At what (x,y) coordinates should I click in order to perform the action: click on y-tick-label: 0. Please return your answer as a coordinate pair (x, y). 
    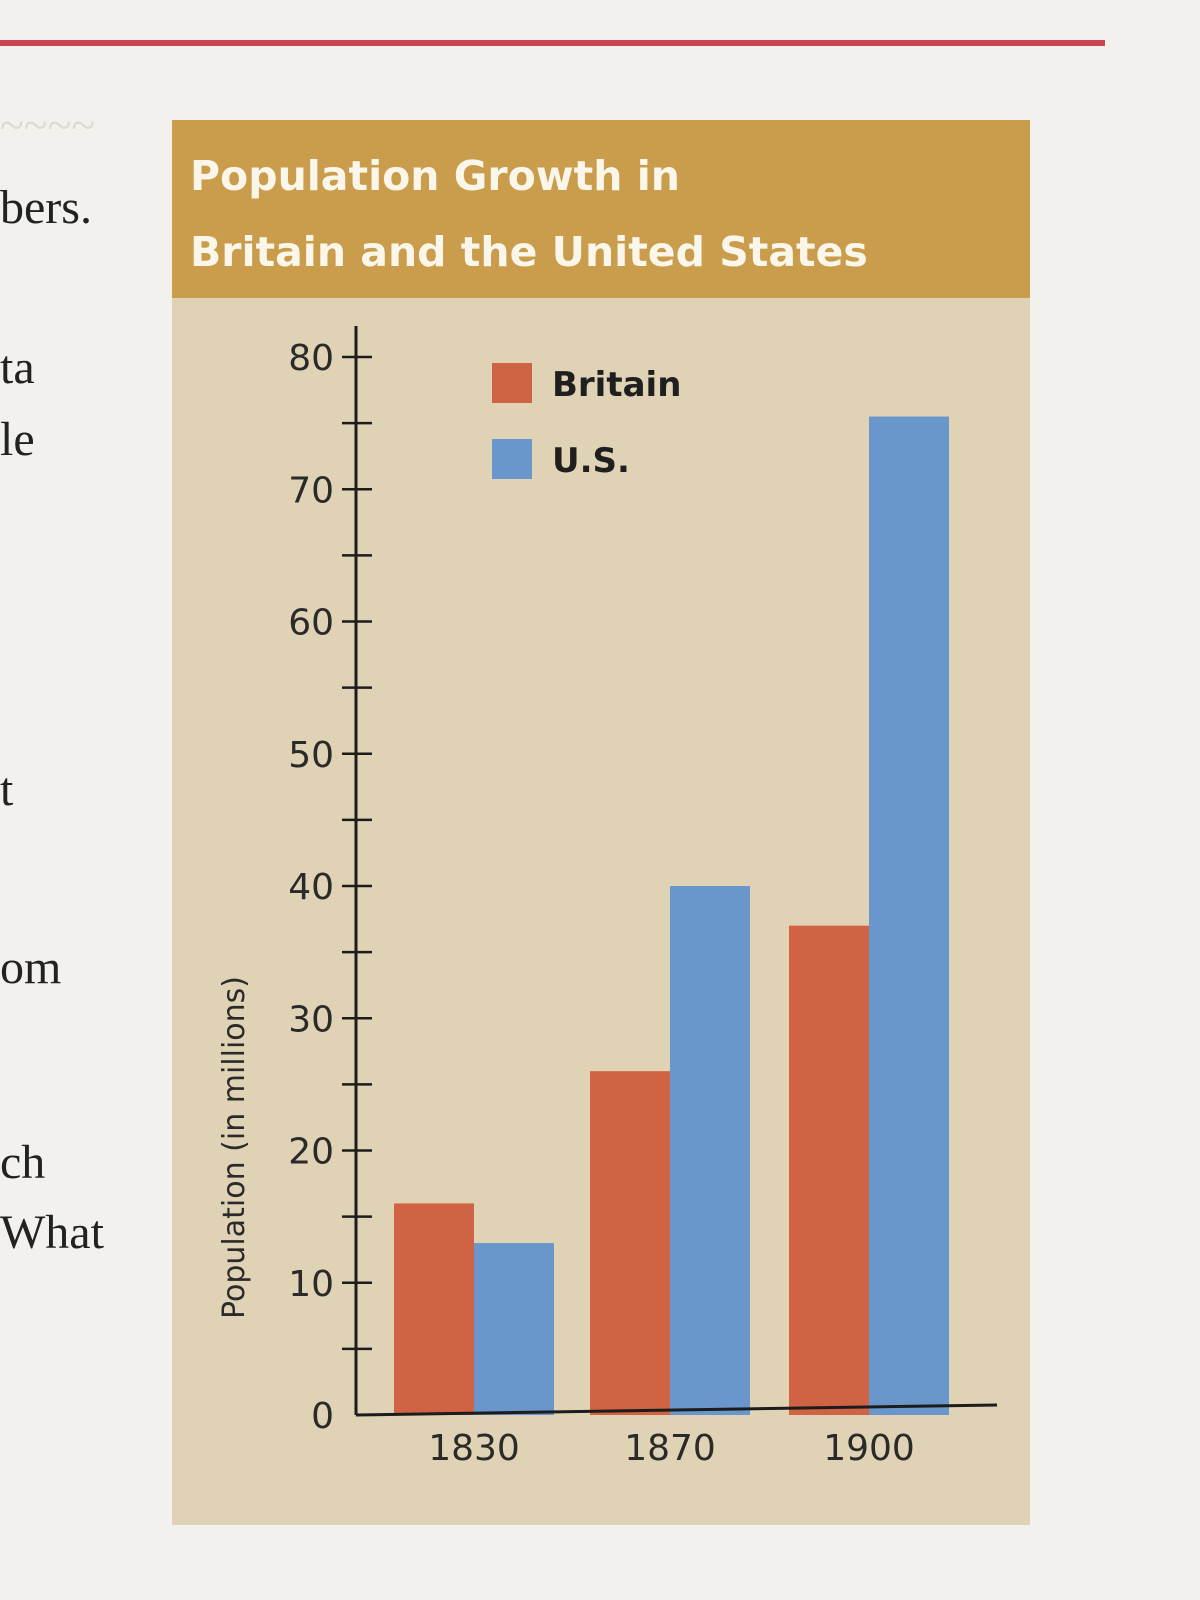
    Looking at the image, I should click on (322, 1416).